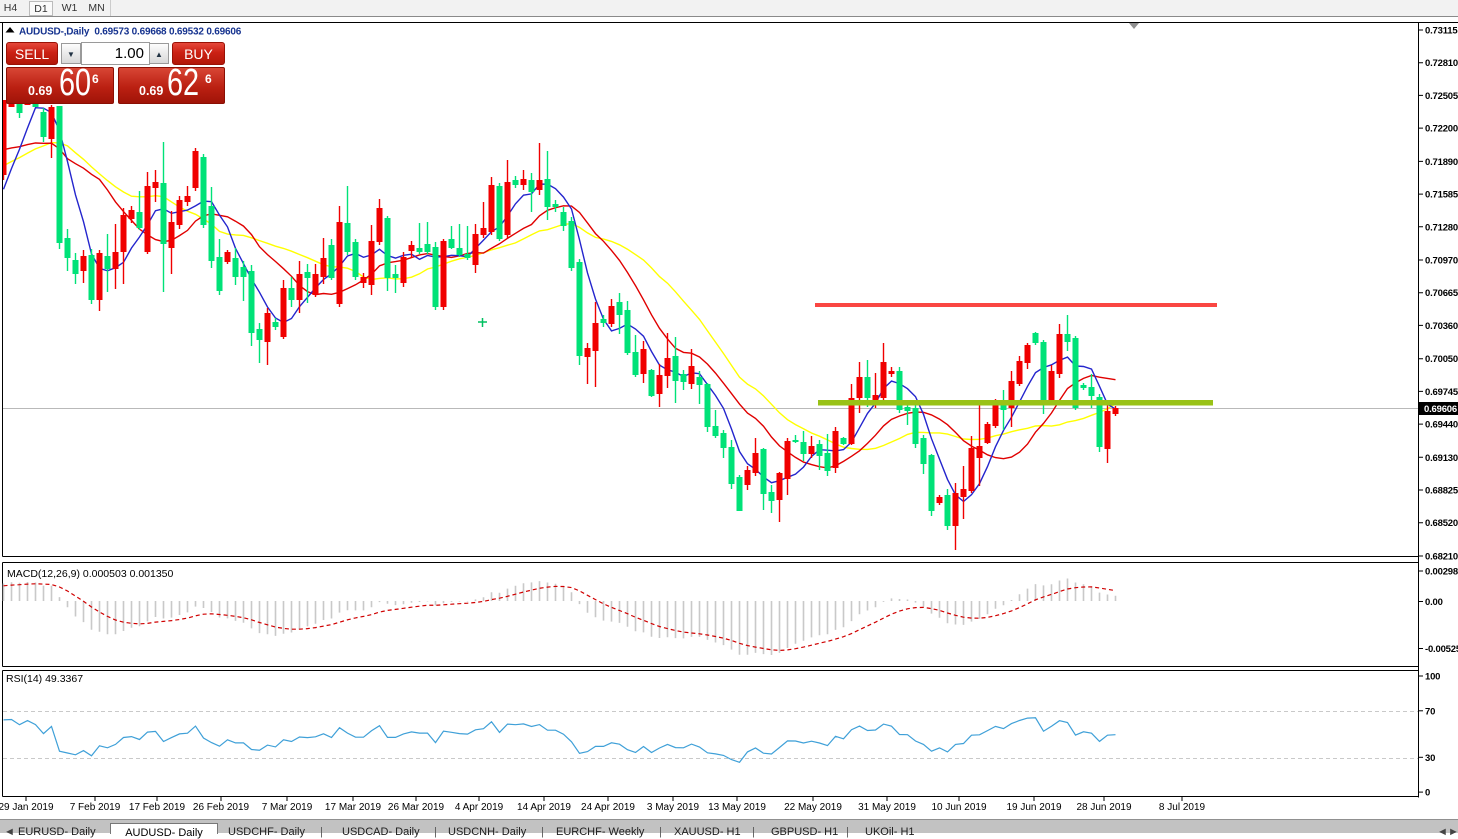 This screenshot has width=1458, height=839. I want to click on svg-text: 0.002984, so click(1441, 572).